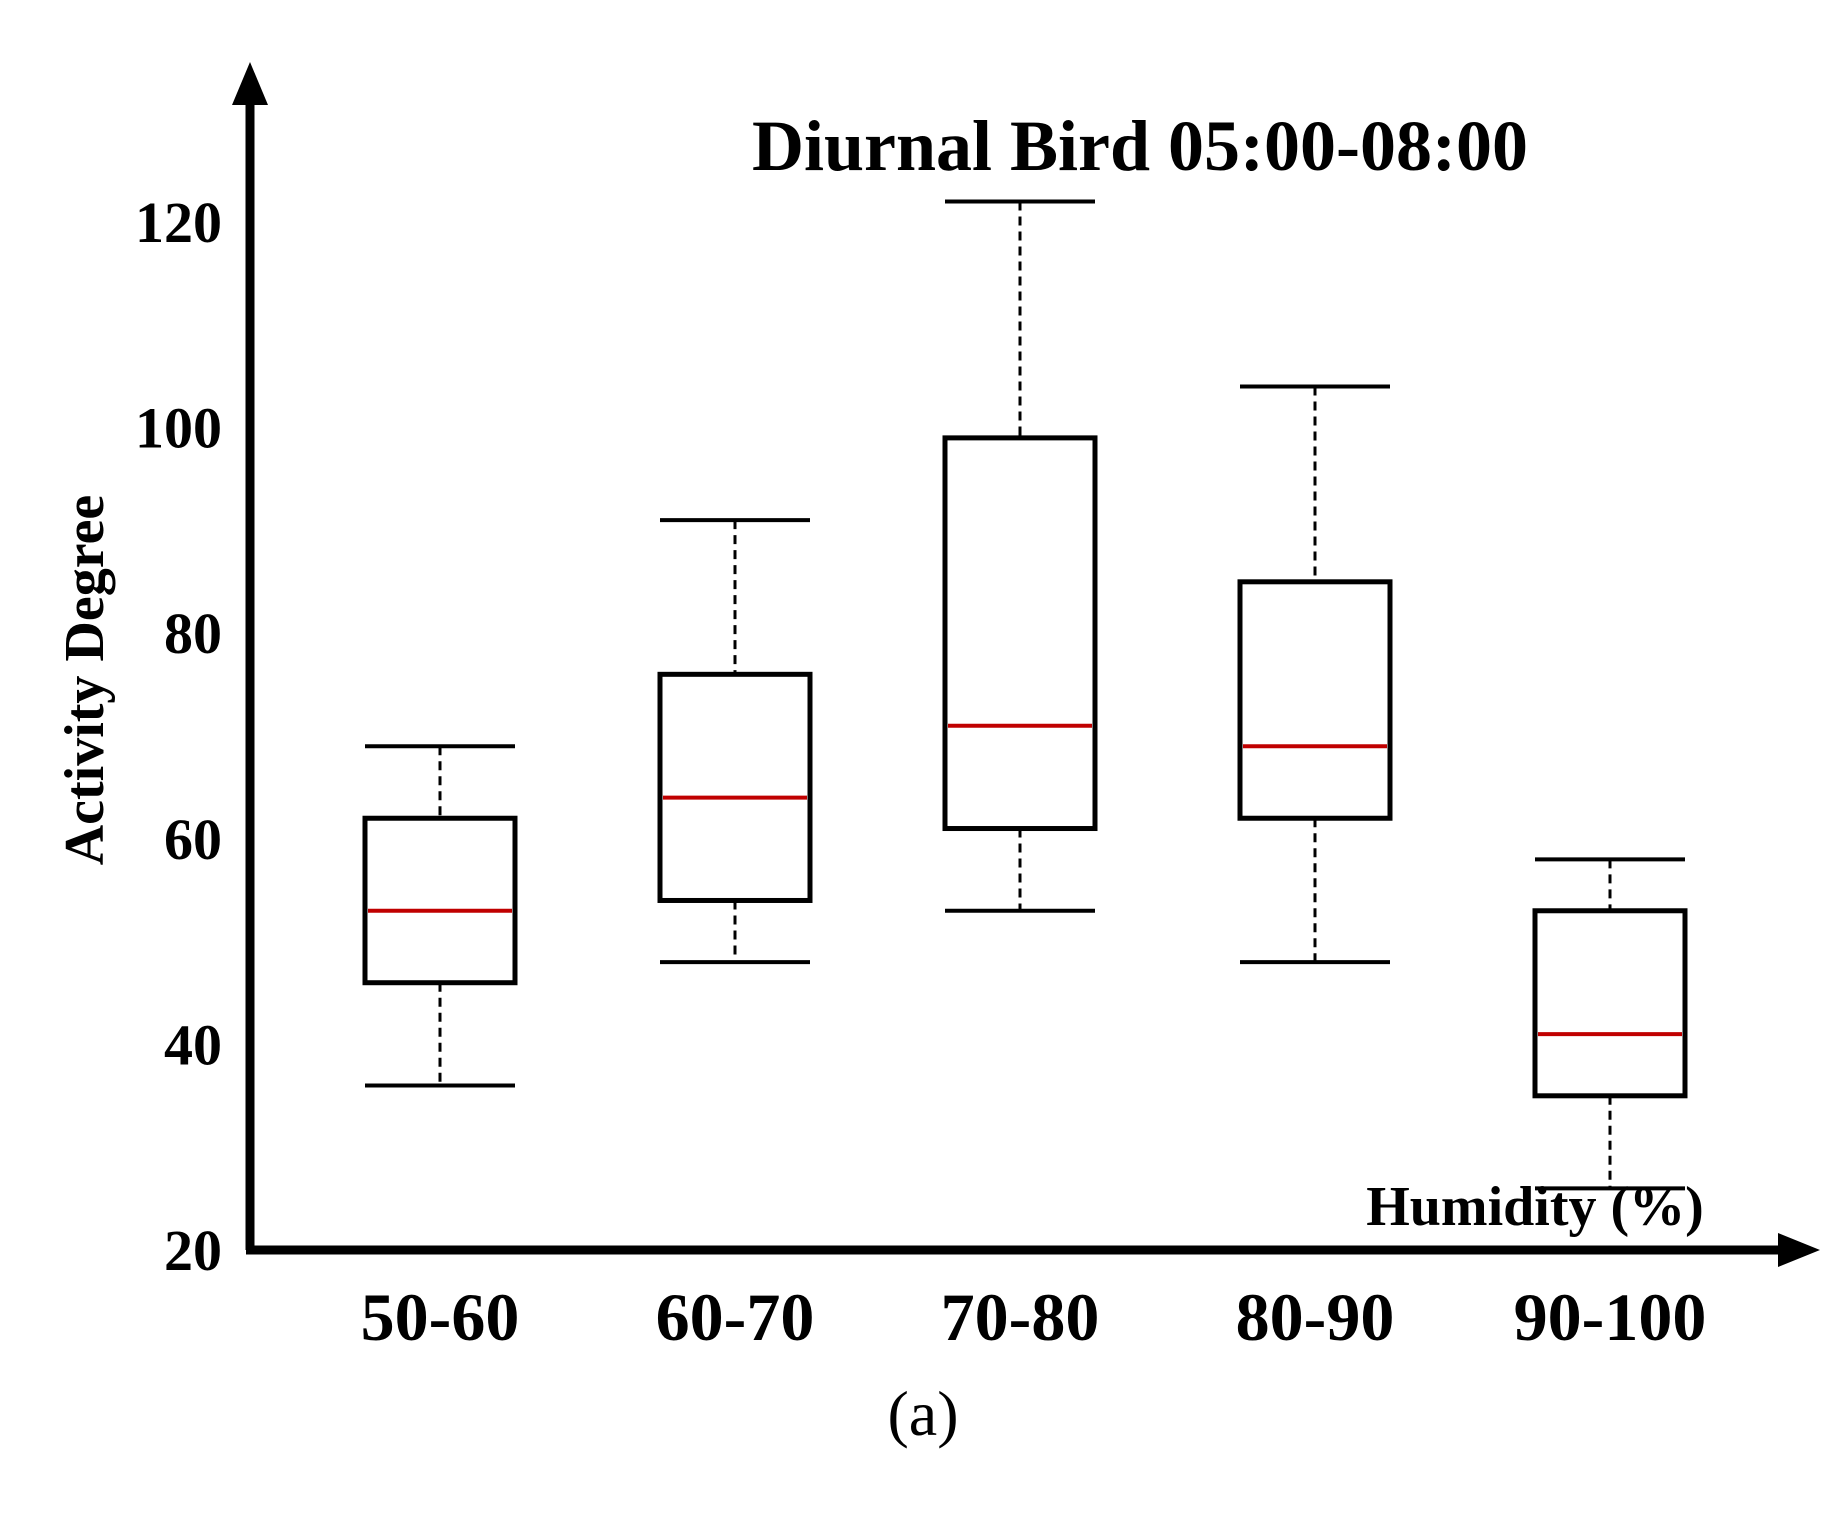 This screenshot has width=1847, height=1525. What do you see at coordinates (178, 222) in the screenshot?
I see `y-tick-label: 120` at bounding box center [178, 222].